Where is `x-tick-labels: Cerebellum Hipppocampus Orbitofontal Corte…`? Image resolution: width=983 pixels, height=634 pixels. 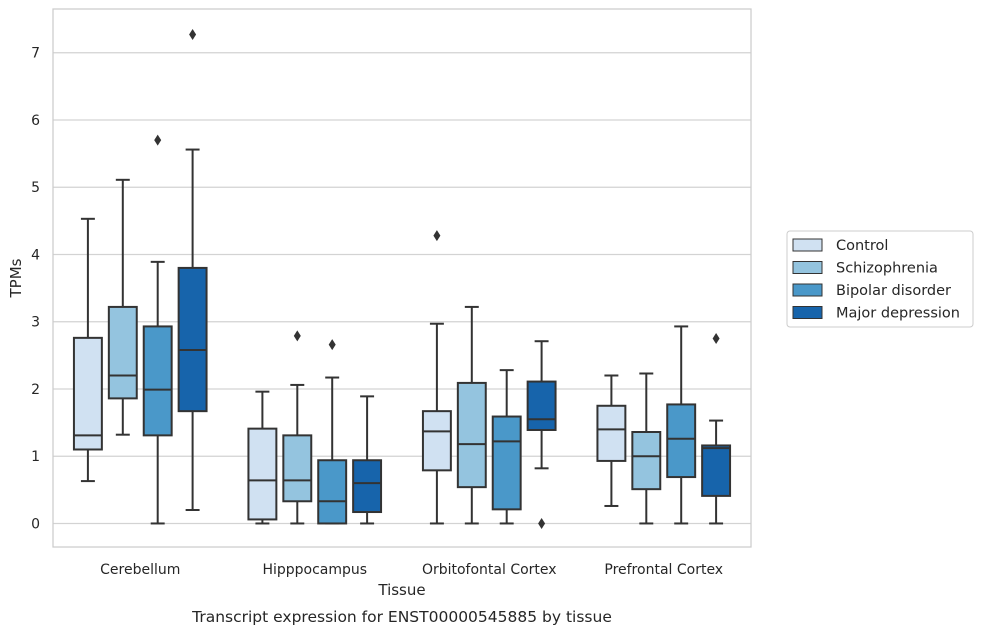
x-tick-labels: Cerebellum Hipppocampus Orbitofontal Corte… is located at coordinates (411, 570).